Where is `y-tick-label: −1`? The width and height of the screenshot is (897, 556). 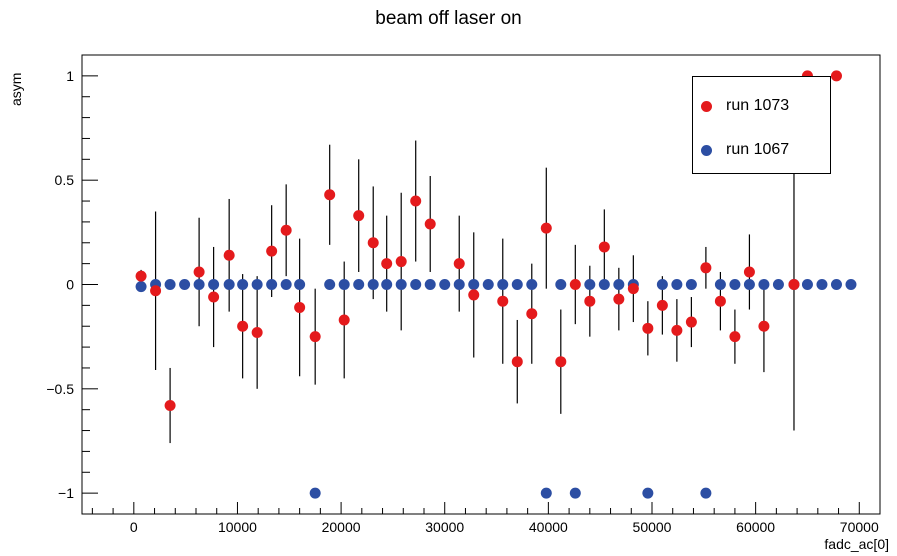 y-tick-label: −1 is located at coordinates (66, 493).